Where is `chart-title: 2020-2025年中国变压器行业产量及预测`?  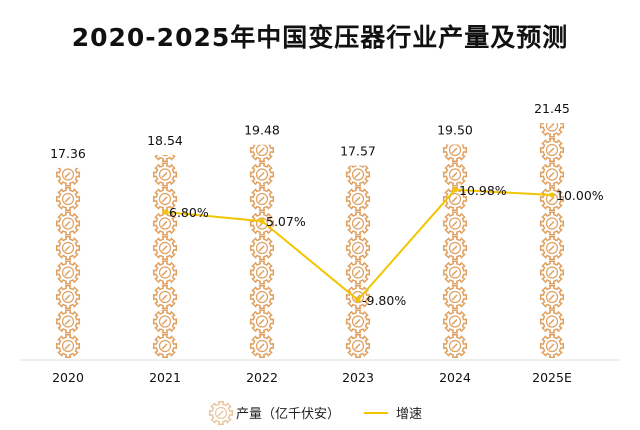 chart-title: 2020-2025年中国变压器行业产量及预测 is located at coordinates (320, 37).